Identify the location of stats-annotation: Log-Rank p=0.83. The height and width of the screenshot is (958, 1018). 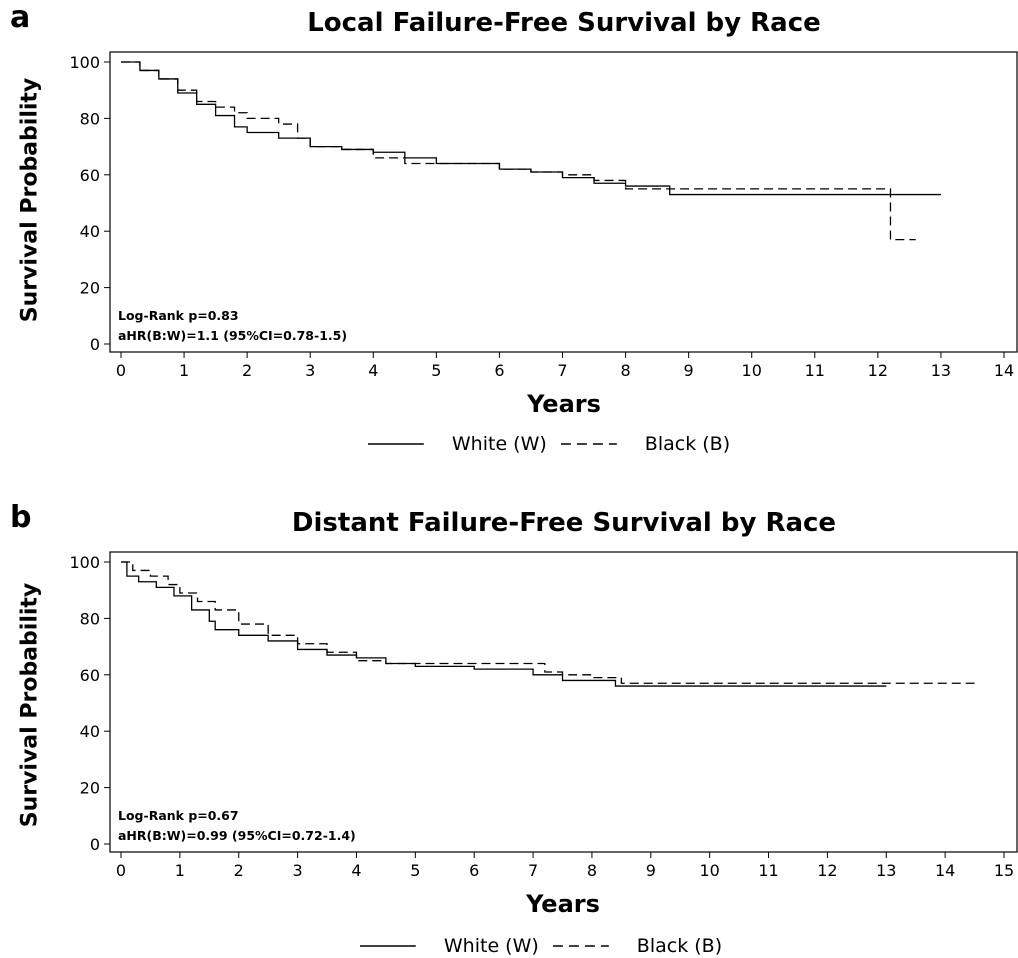
(178, 315).